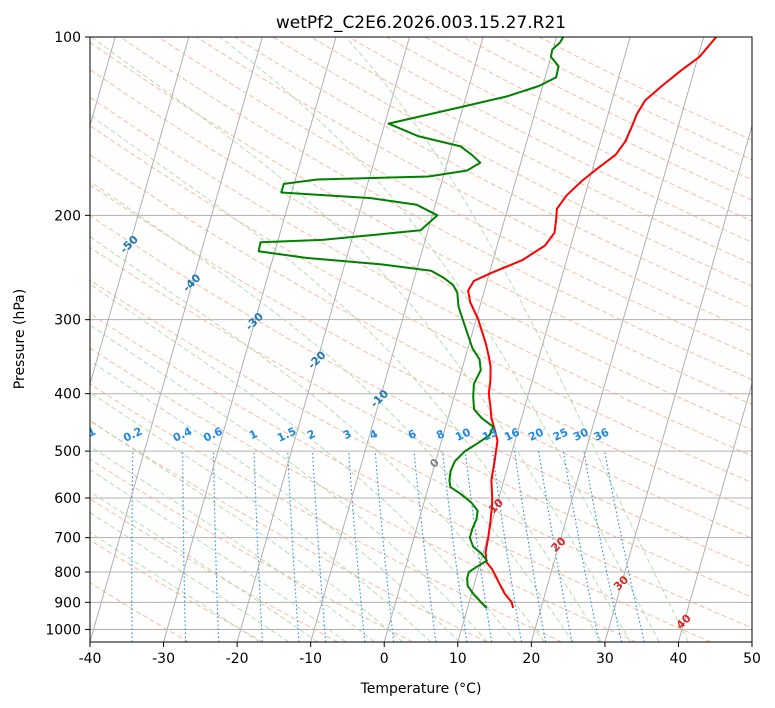 The width and height of the screenshot is (775, 708). Describe the element at coordinates (684, 622) in the screenshot. I see `isotherm-label: 40` at that location.